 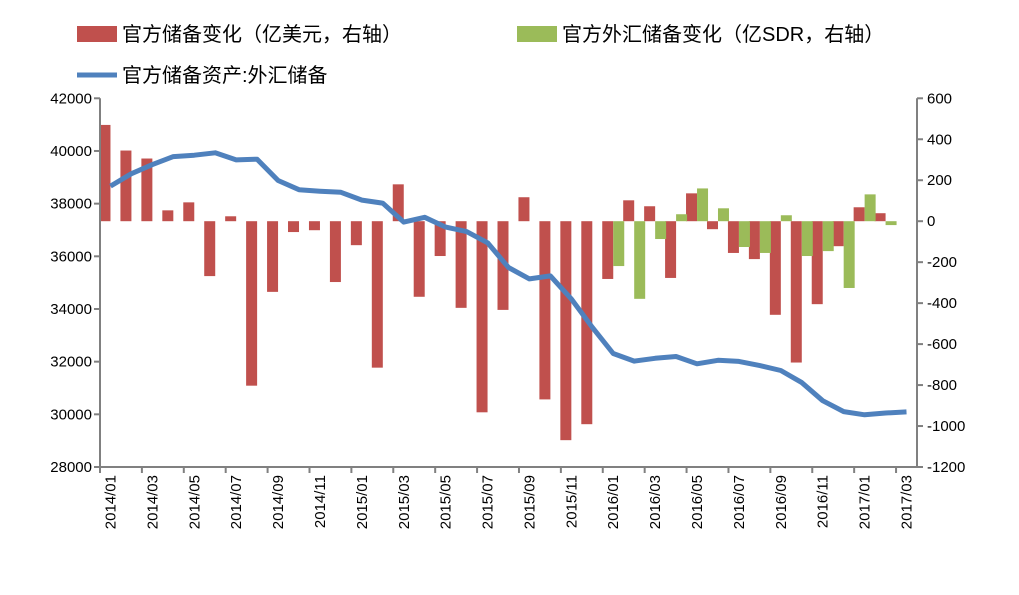 What do you see at coordinates (946, 426) in the screenshot?
I see `right-tick-label: -1000` at bounding box center [946, 426].